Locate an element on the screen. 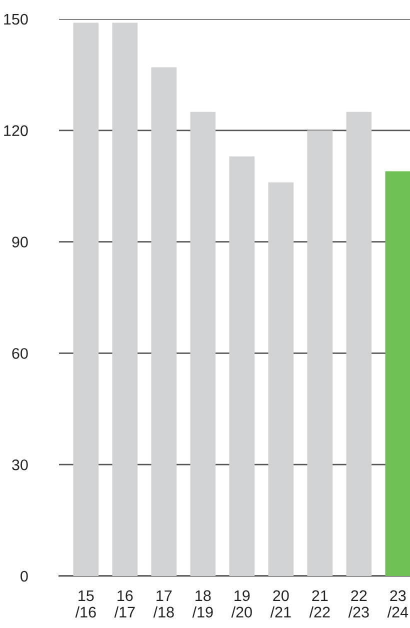  y-tick-label: 60 is located at coordinates (20, 353).